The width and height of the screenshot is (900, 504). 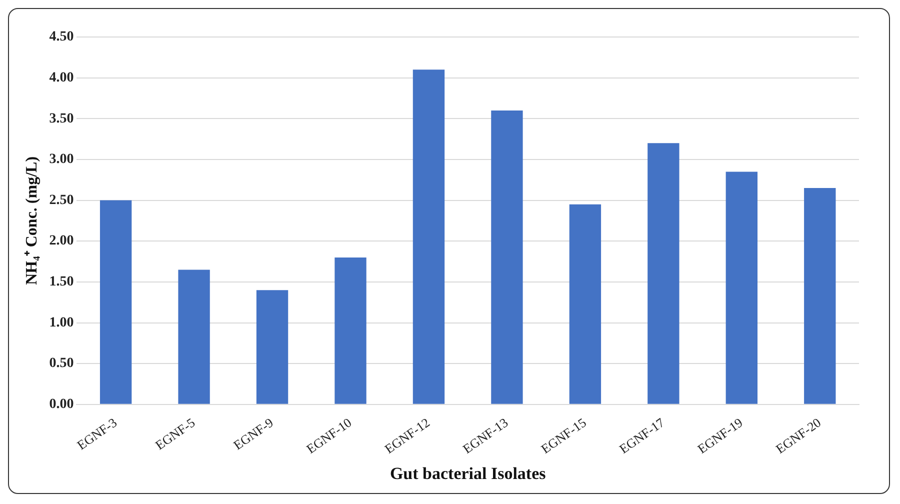 What do you see at coordinates (61, 282) in the screenshot?
I see `y-tick-label: 1.50` at bounding box center [61, 282].